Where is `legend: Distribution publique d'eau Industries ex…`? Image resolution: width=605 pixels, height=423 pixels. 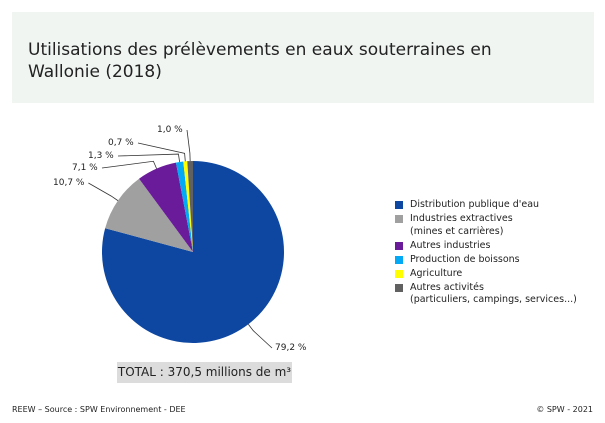 legend: Distribution publique d'eau Industries ex… is located at coordinates (486, 253).